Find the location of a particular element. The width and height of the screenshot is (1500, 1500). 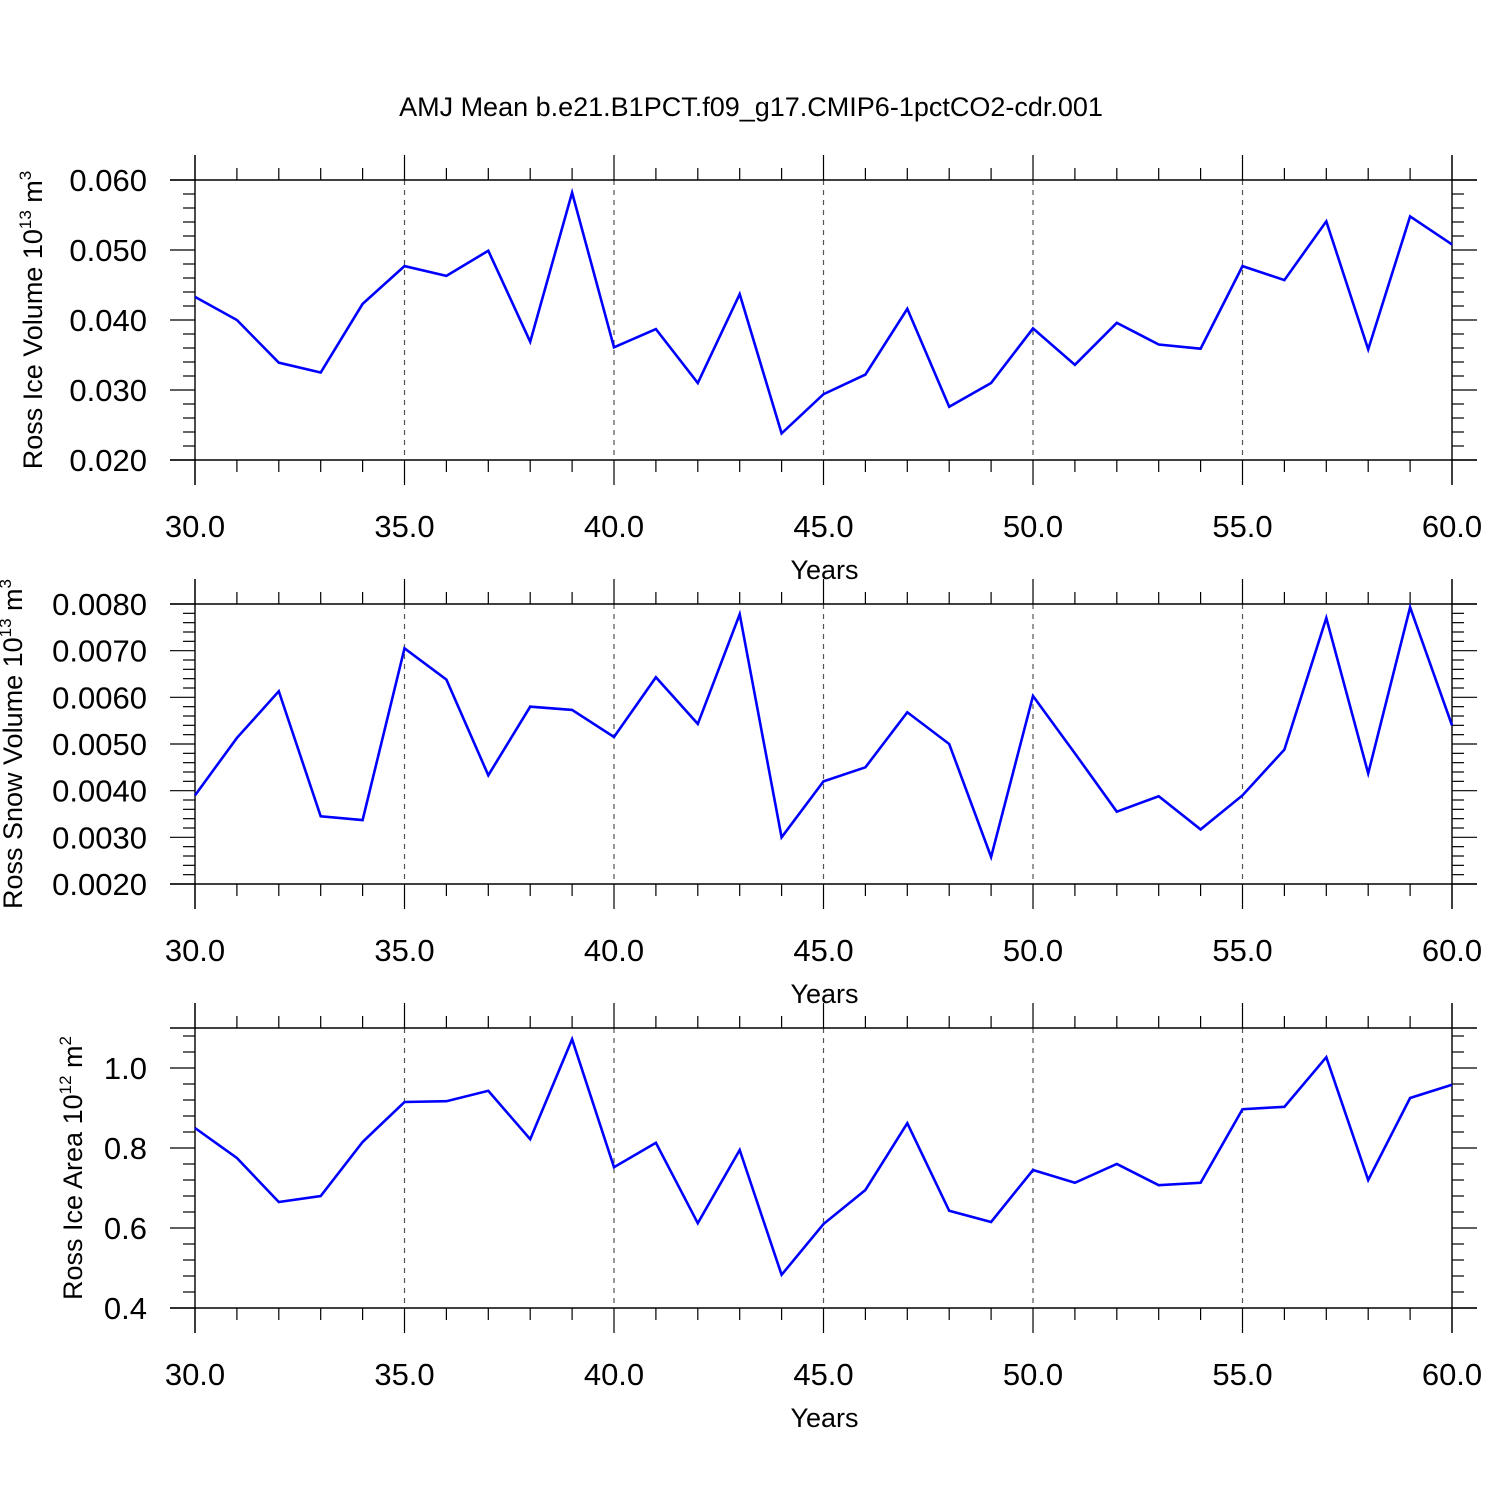

y-tick-label: 0.6 is located at coordinates (125, 1228).